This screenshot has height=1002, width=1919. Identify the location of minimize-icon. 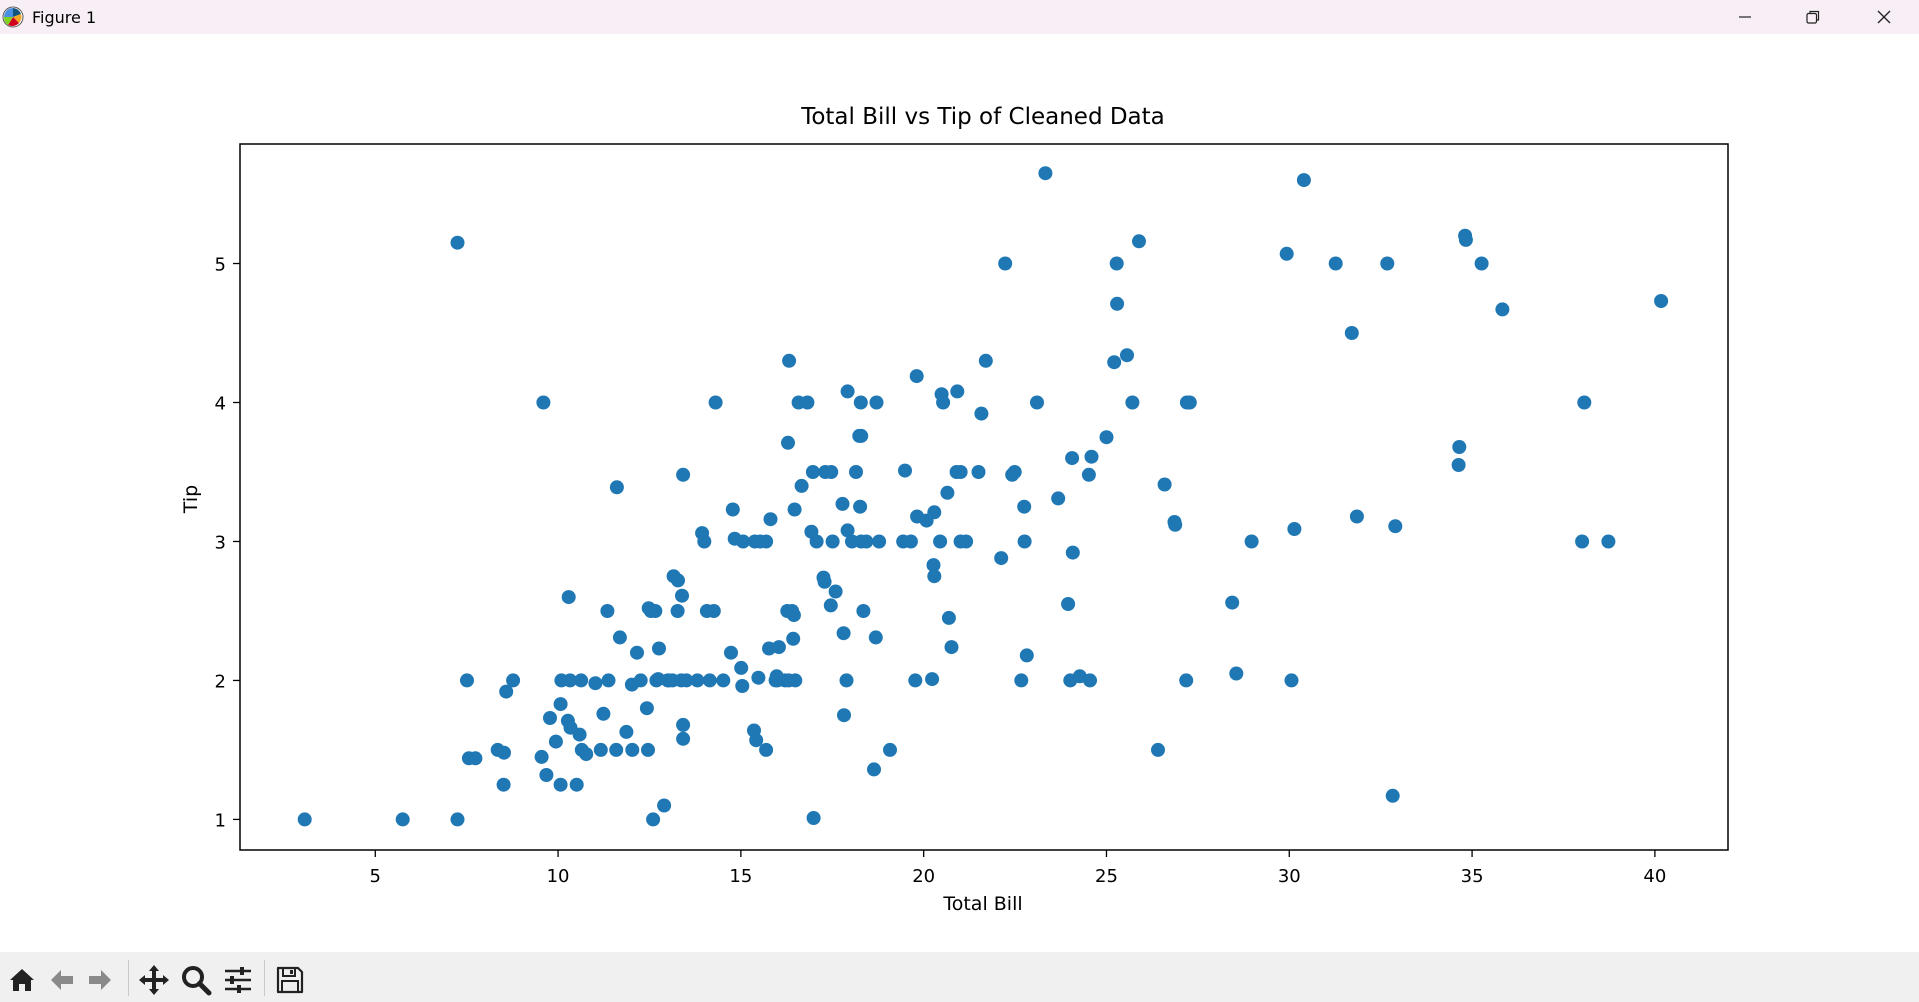
(1745, 17).